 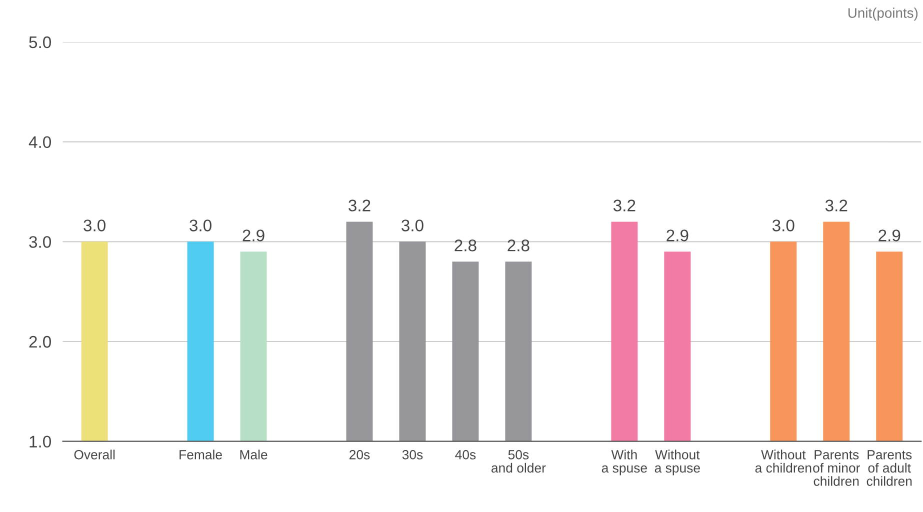 I want to click on x-tick-label: 20s, so click(x=360, y=455).